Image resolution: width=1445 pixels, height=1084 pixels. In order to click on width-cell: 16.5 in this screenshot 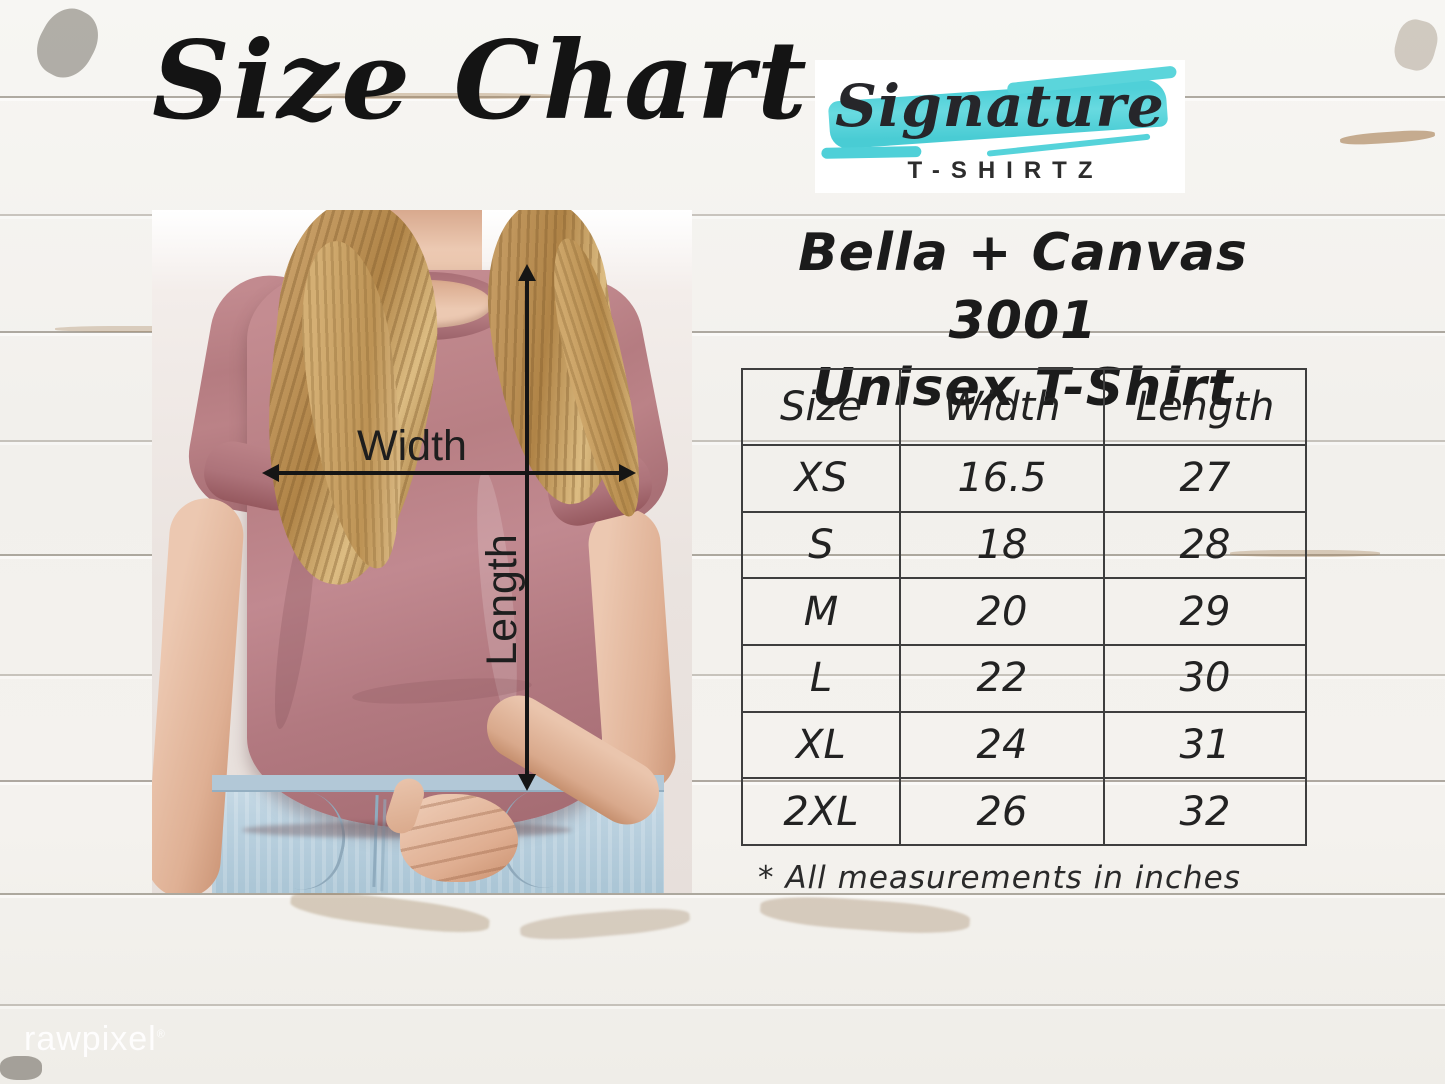, I will do `click(1002, 478)`.